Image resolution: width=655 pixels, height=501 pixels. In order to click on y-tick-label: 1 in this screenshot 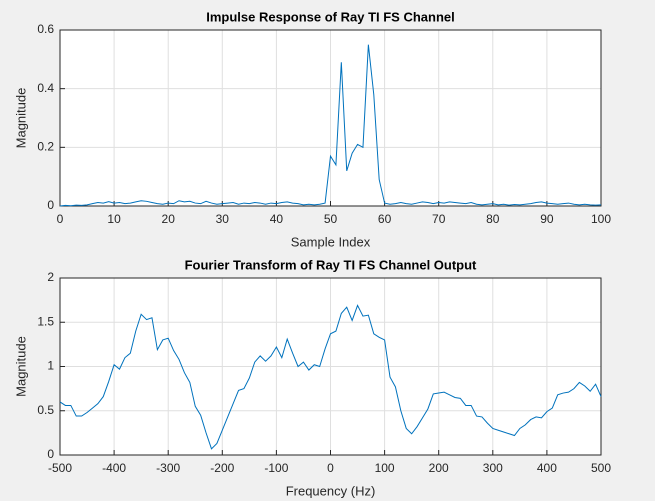, I will do `click(50, 366)`.